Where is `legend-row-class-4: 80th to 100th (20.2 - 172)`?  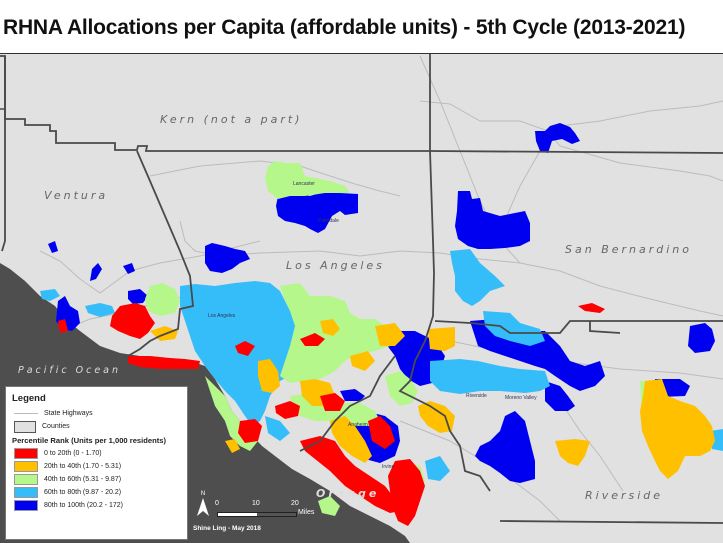
legend-row-class-4: 80th to 100th (20.2 - 172) is located at coordinates (96, 505).